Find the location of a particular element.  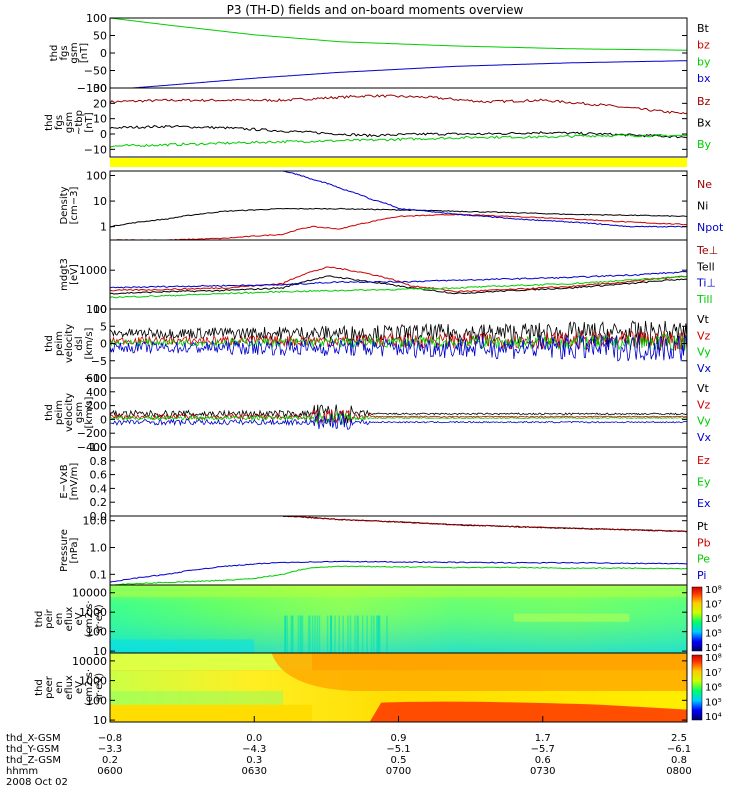

series-line-by is located at coordinates (398, 34).